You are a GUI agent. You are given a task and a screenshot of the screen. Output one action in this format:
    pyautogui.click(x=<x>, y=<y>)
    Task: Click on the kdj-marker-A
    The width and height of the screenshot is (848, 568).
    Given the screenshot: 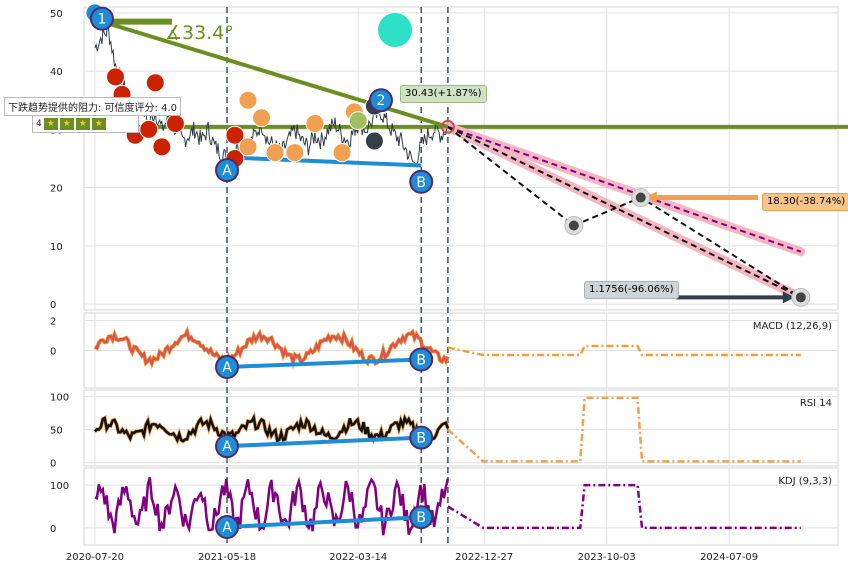 What is the action you would take?
    pyautogui.click(x=227, y=527)
    